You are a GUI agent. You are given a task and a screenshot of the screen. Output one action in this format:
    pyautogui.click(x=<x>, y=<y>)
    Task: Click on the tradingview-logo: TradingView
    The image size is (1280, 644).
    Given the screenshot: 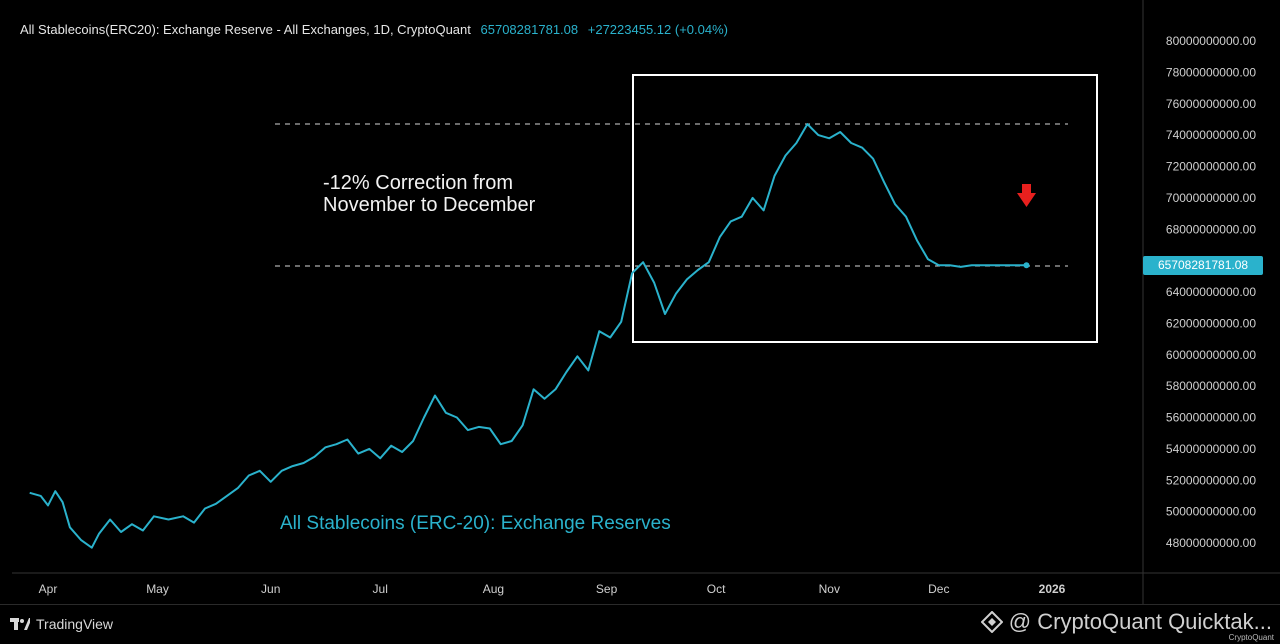 What is the action you would take?
    pyautogui.click(x=61, y=624)
    